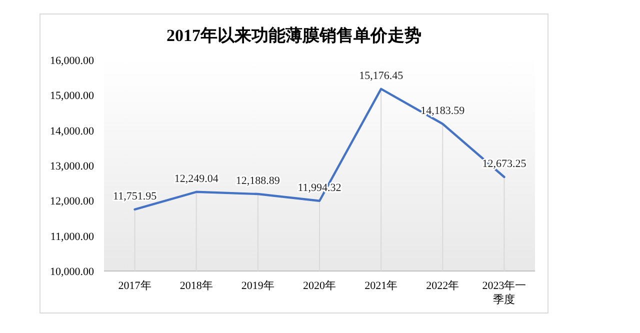 The image size is (640, 333). Describe the element at coordinates (72, 96) in the screenshot. I see `y-tick-label: 15,000.00` at that location.